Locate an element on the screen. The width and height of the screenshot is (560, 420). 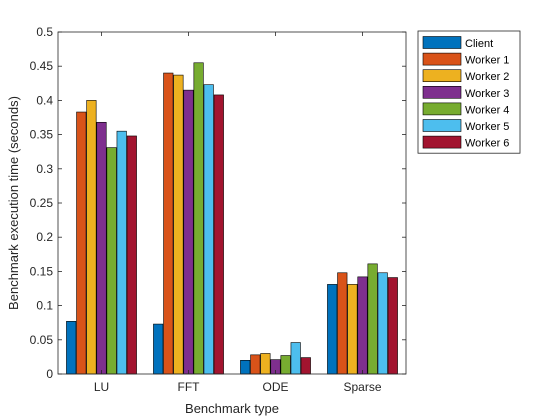
y-tick-label: 0.2 is located at coordinates (44, 237).